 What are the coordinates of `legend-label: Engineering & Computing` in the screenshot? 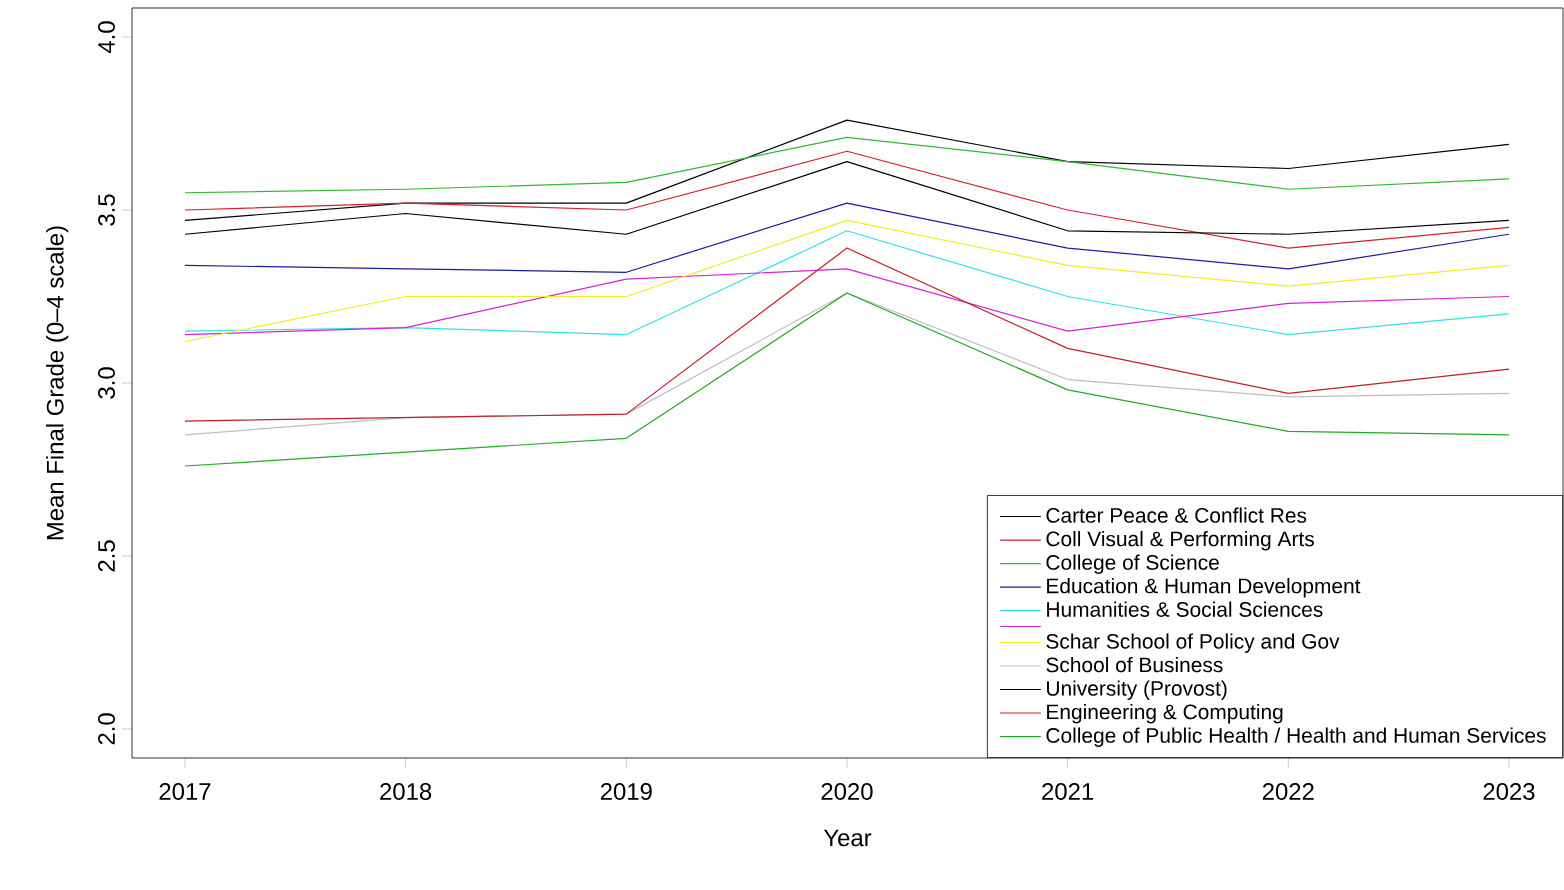 It's located at (1165, 713).